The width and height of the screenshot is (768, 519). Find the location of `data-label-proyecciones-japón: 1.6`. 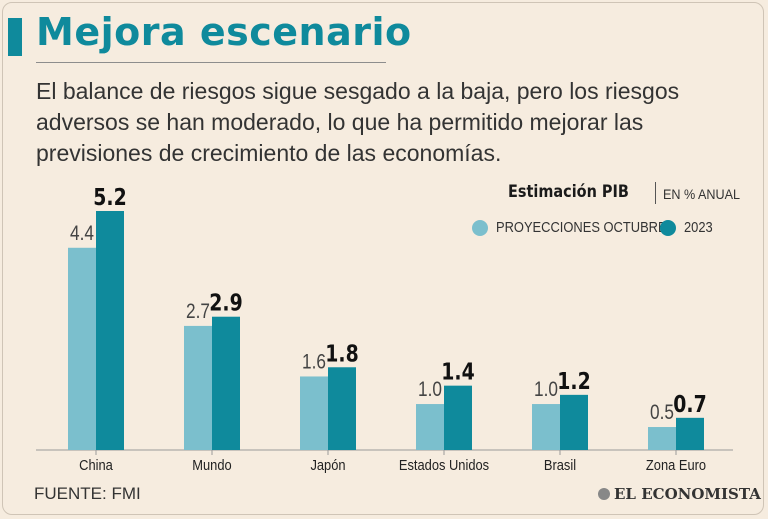

data-label-proyecciones-japón: 1.6 is located at coordinates (314, 362).